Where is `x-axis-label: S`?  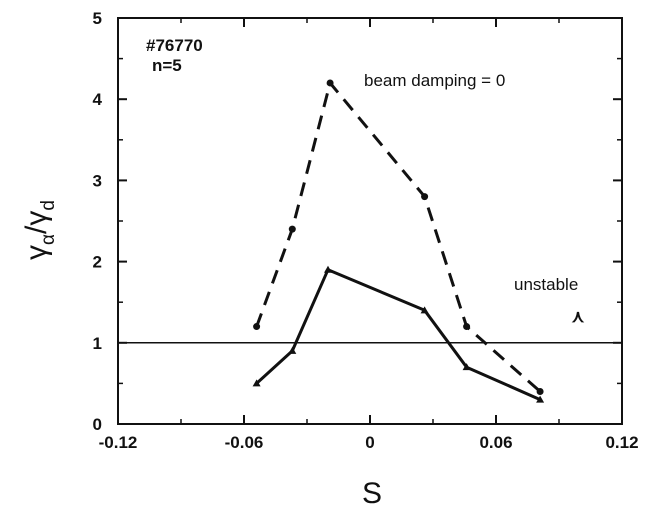 x-axis-label: S is located at coordinates (372, 493).